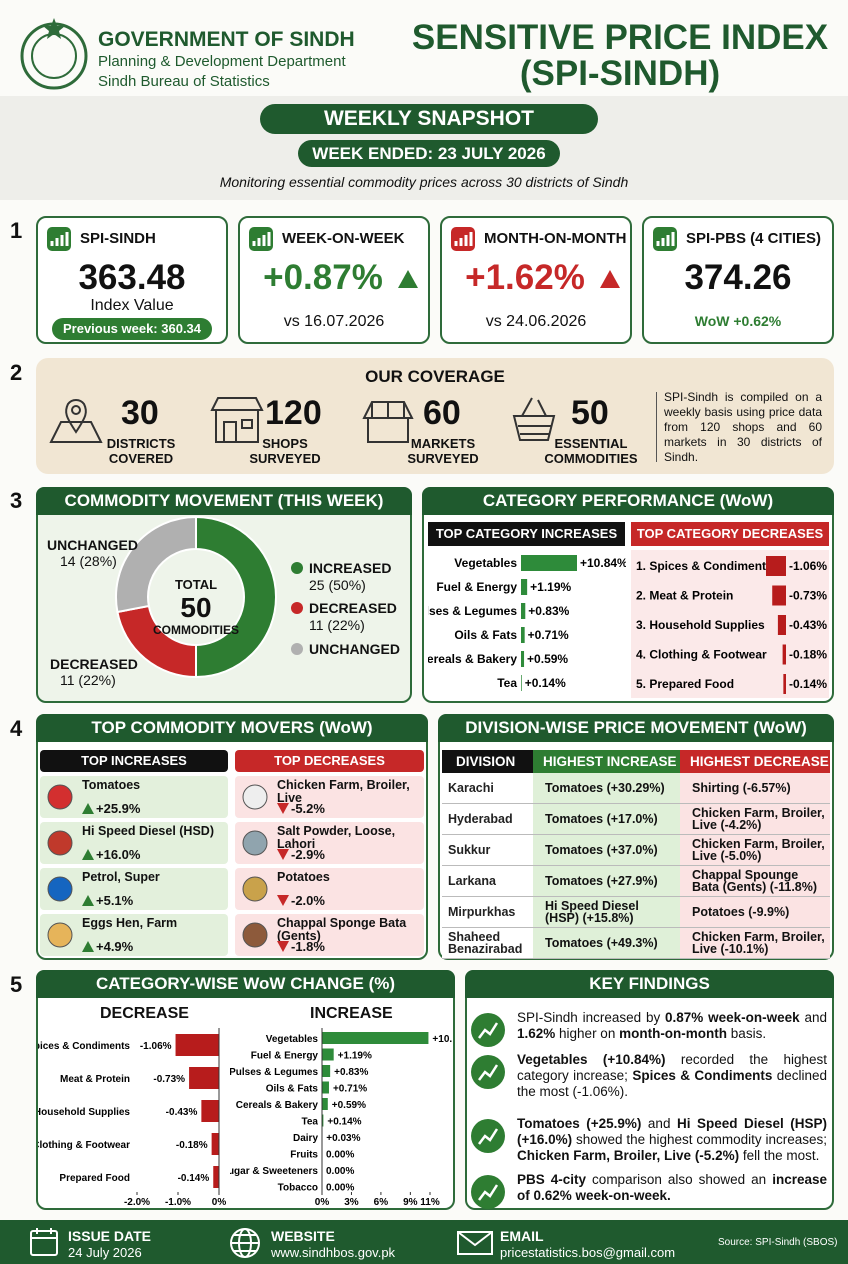 Image resolution: width=848 pixels, height=1264 pixels. Describe the element at coordinates (16, 500) in the screenshot. I see `section-number: 3` at that location.